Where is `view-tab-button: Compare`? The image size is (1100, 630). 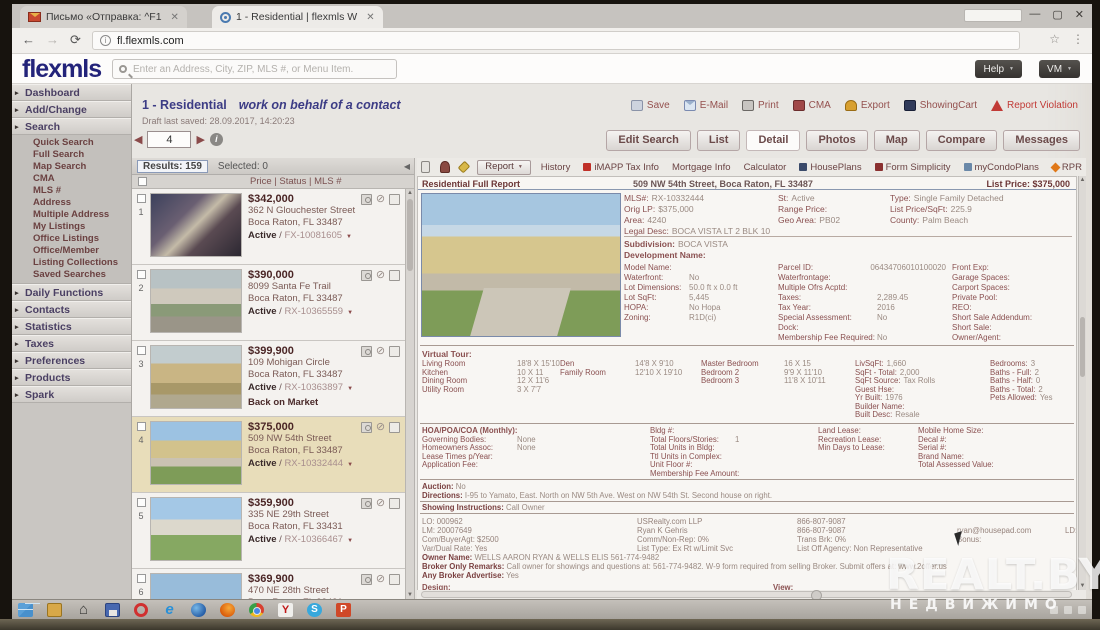
view-tab-button: Compare is located at coordinates (961, 140).